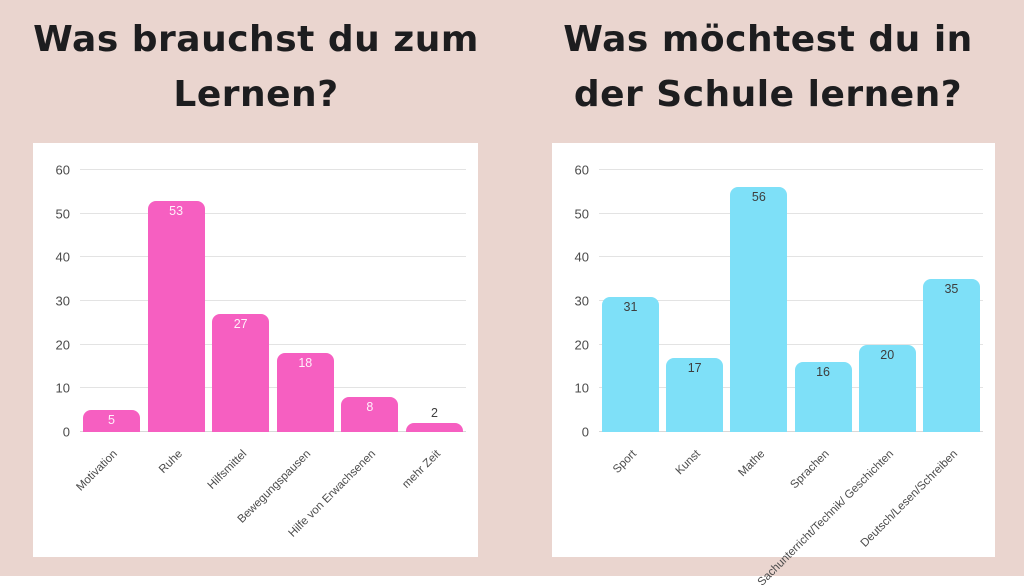 This screenshot has width=1024, height=588. Describe the element at coordinates (630, 306) in the screenshot. I see `bar-value-label: 31` at that location.